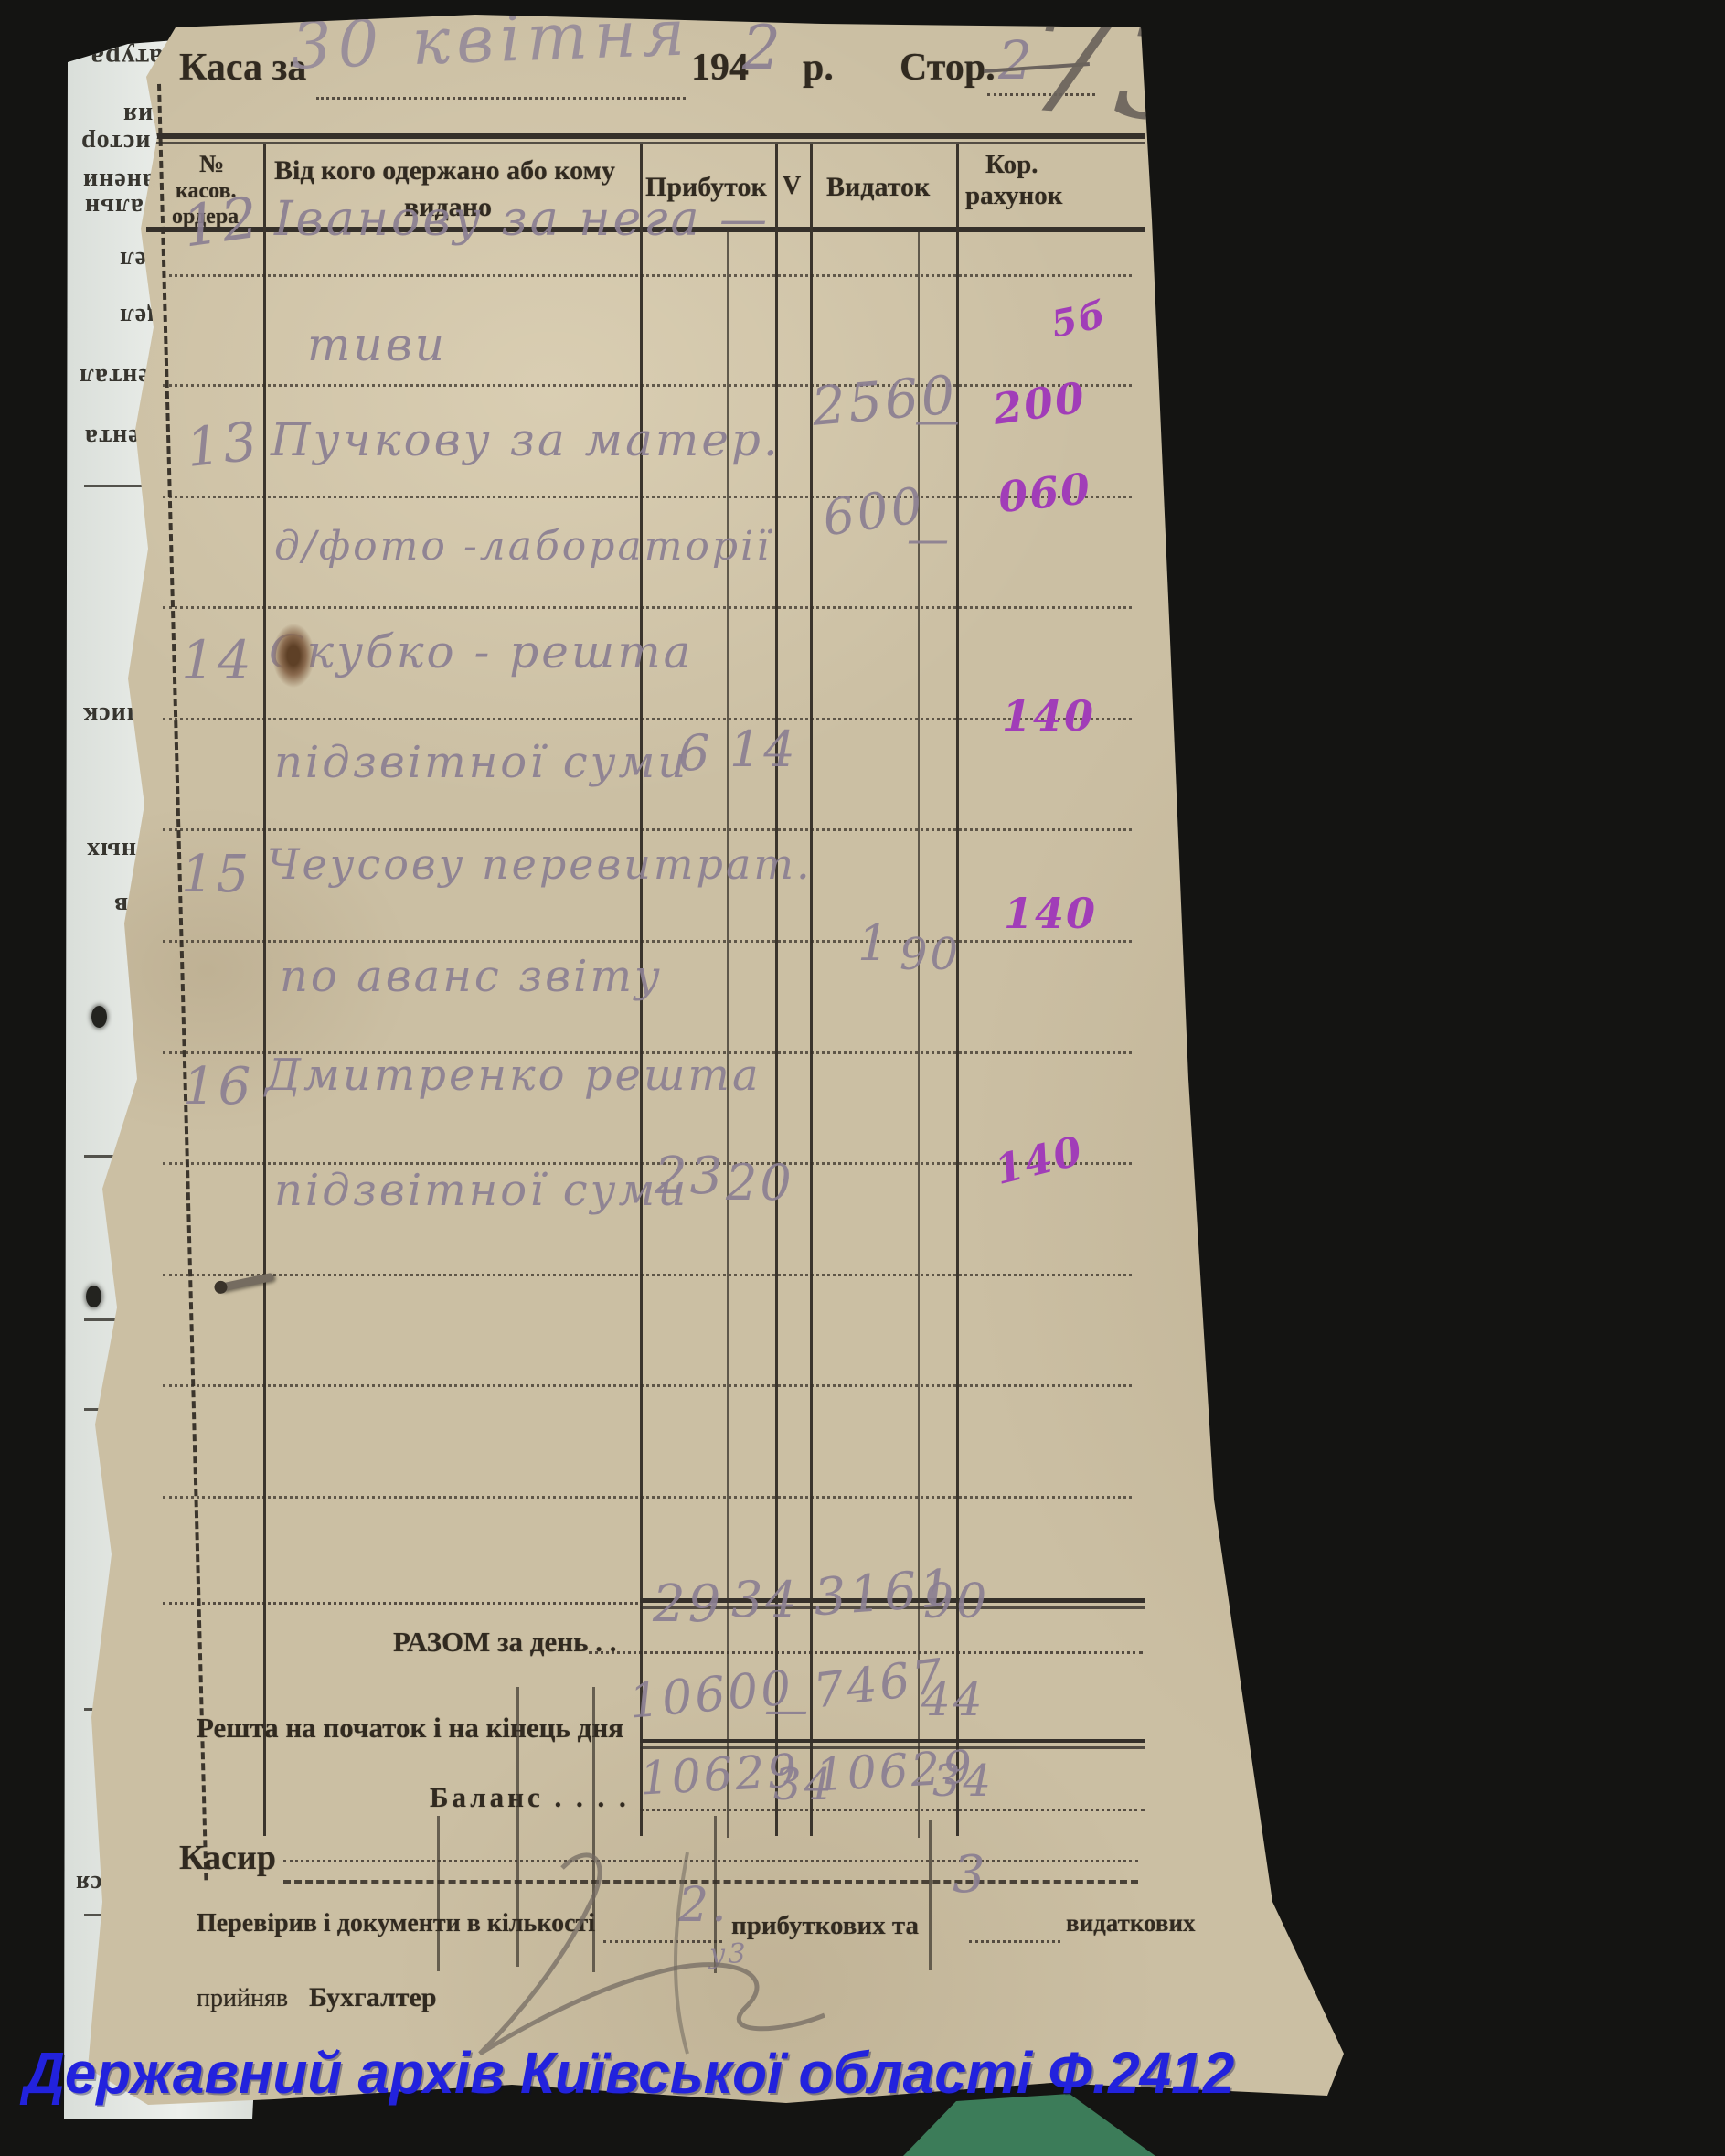 Image resolution: width=1725 pixels, height=2156 pixels. Describe the element at coordinates (819, 68) in the screenshot. I see `year-suffix: р.` at that location.